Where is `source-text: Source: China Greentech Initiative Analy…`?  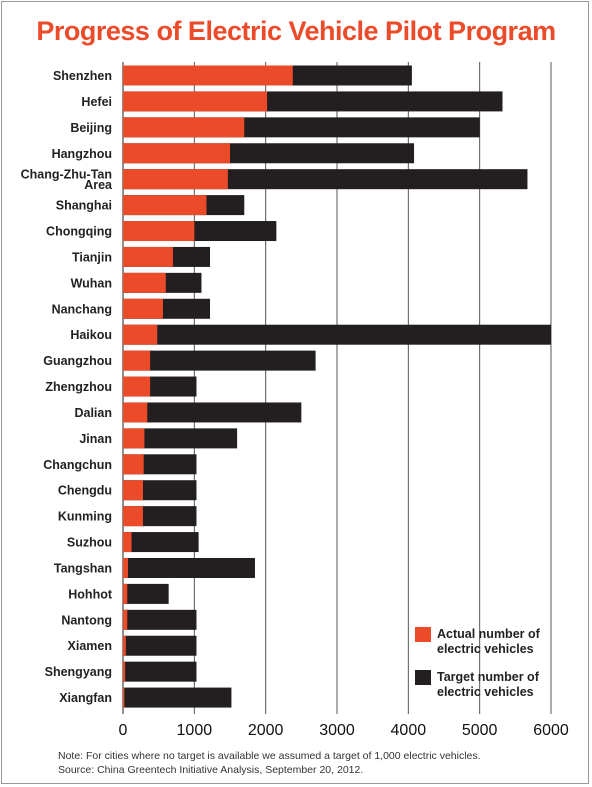
source-text: Source: China Greentech Initiative Analy… is located at coordinates (211, 770).